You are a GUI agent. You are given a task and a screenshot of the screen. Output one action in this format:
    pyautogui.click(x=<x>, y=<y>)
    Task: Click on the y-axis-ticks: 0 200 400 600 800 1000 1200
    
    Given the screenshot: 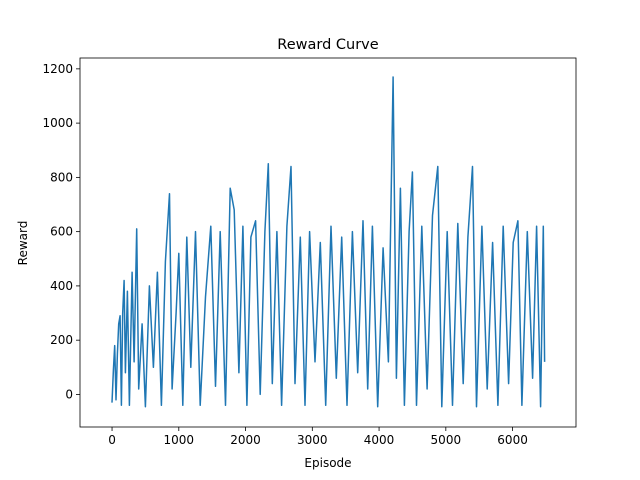 What is the action you would take?
    pyautogui.click(x=61, y=231)
    